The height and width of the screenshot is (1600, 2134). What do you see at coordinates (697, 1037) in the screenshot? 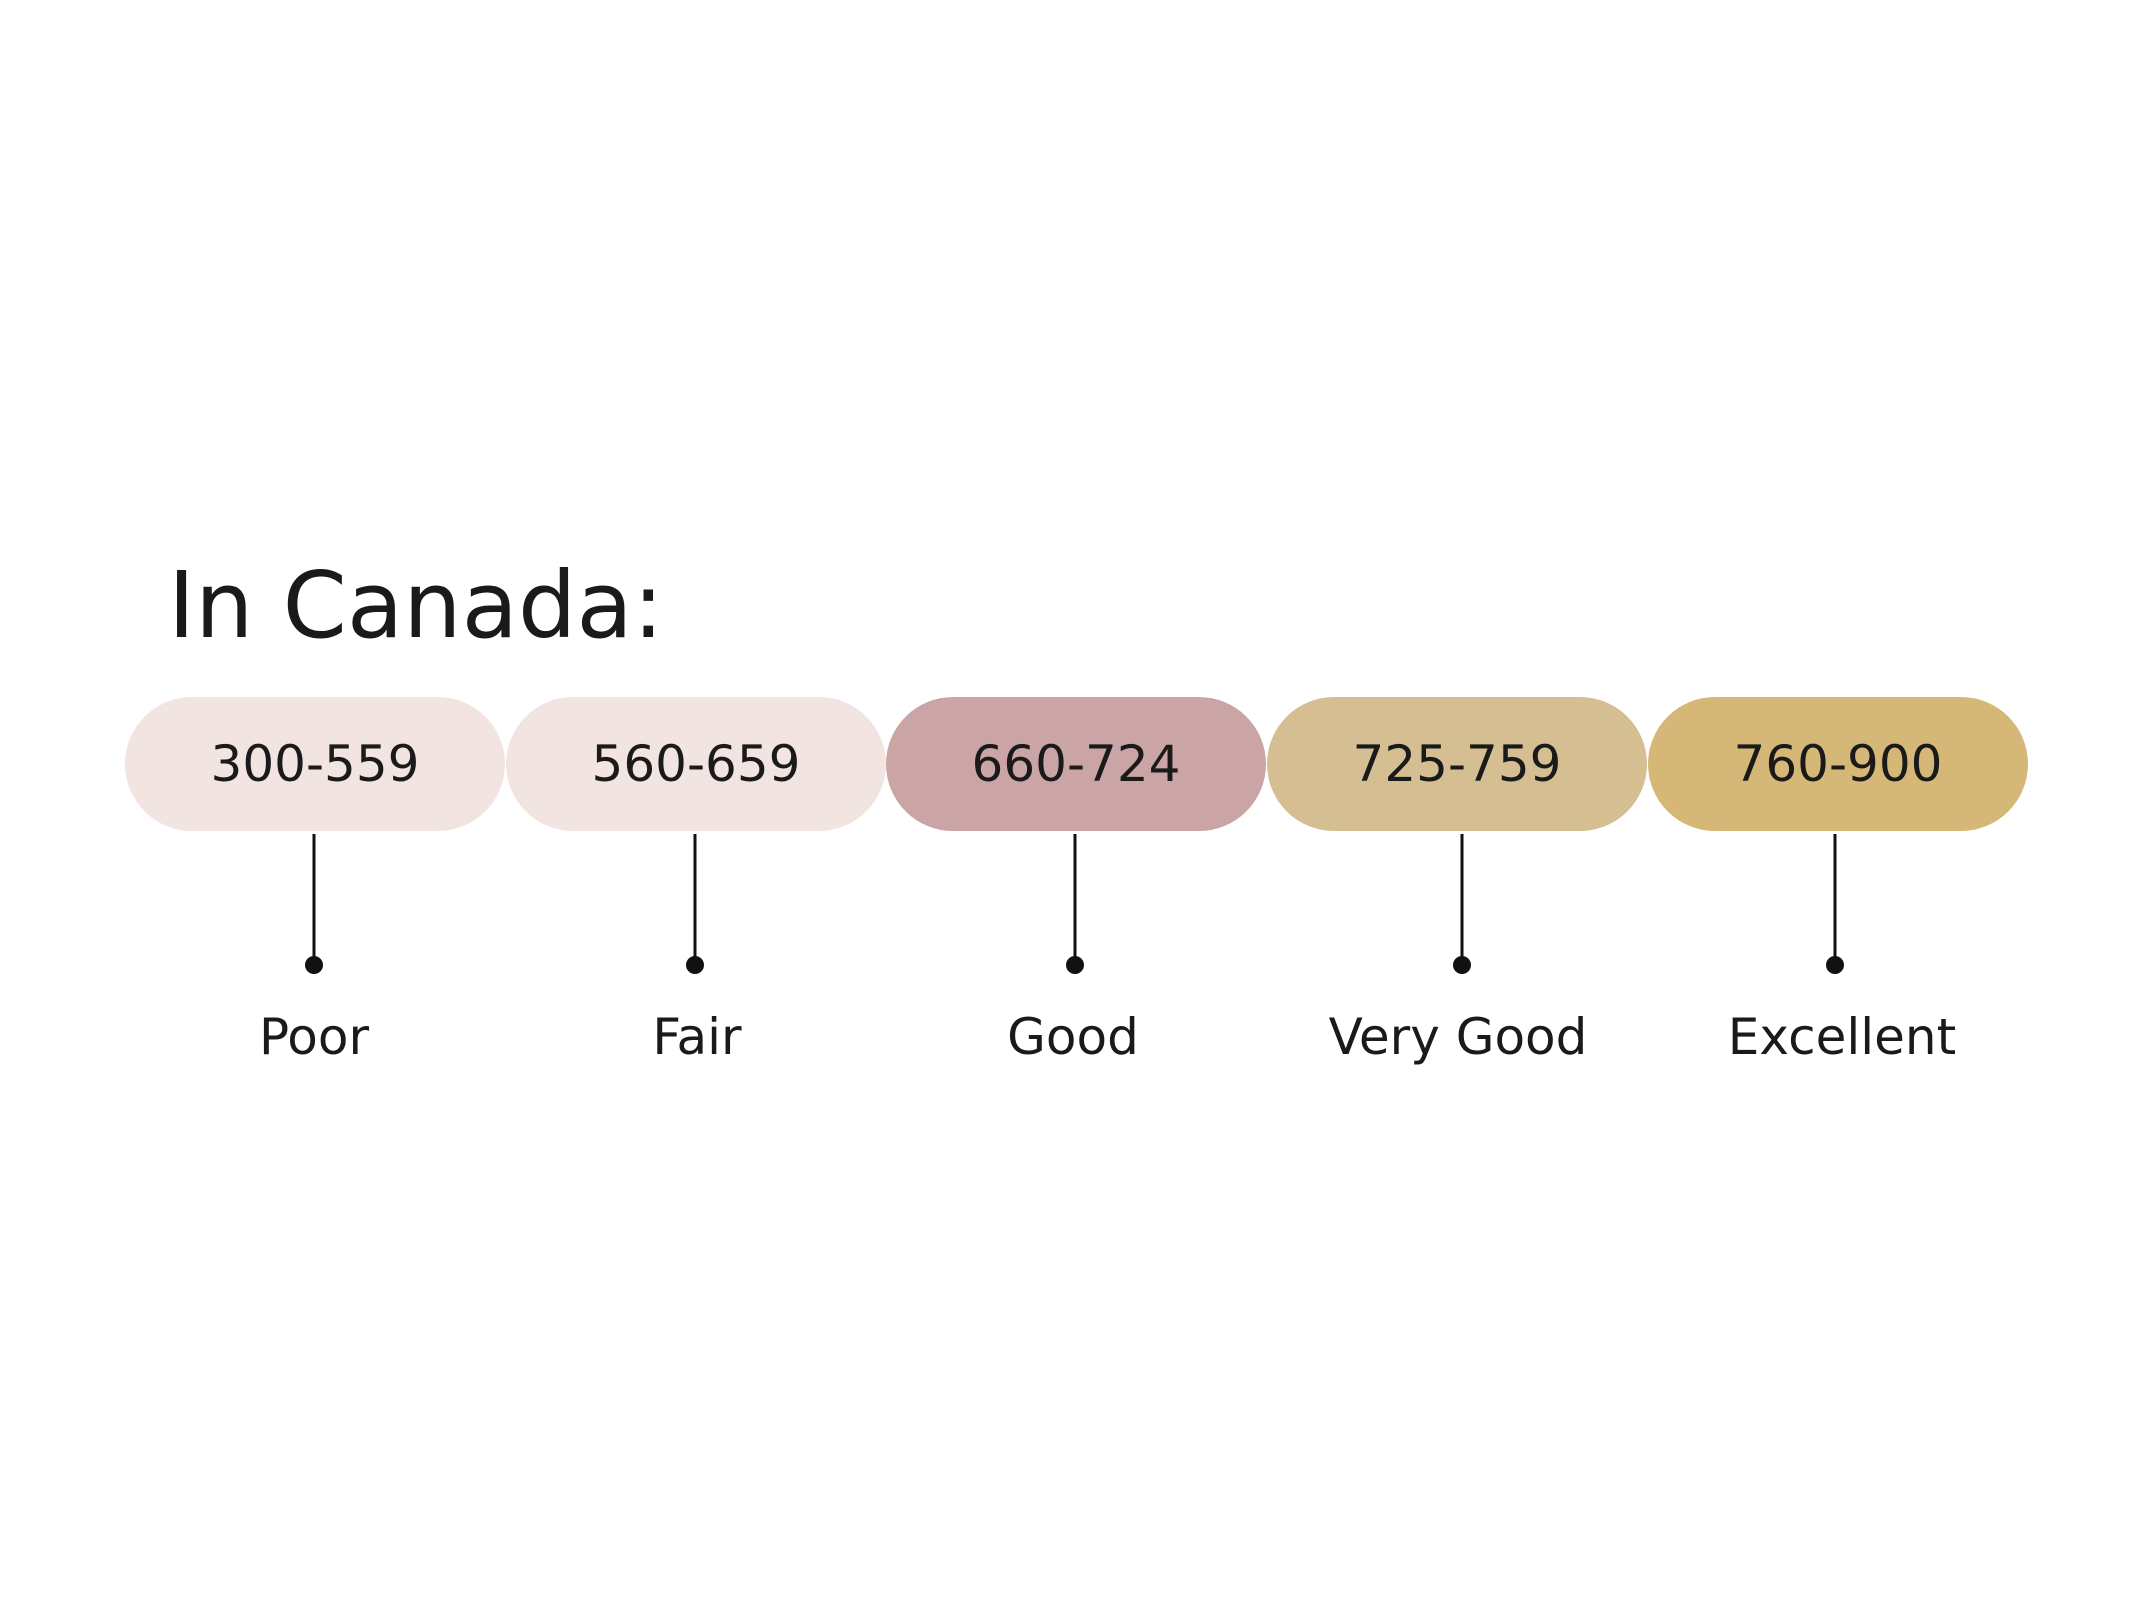
I see `rating-label-fair: Fair` at bounding box center [697, 1037].